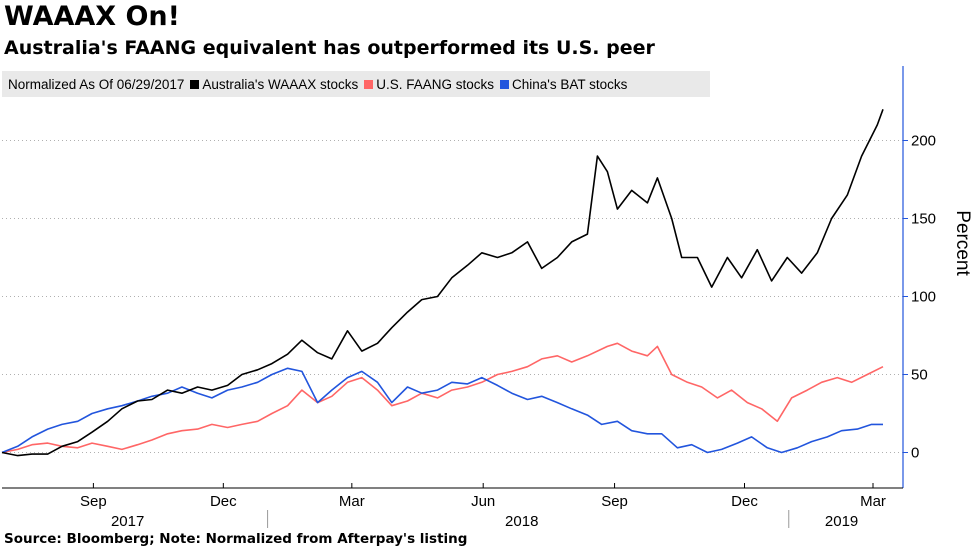  Describe the element at coordinates (919, 375) in the screenshot. I see `y-tick-label: 50` at that location.